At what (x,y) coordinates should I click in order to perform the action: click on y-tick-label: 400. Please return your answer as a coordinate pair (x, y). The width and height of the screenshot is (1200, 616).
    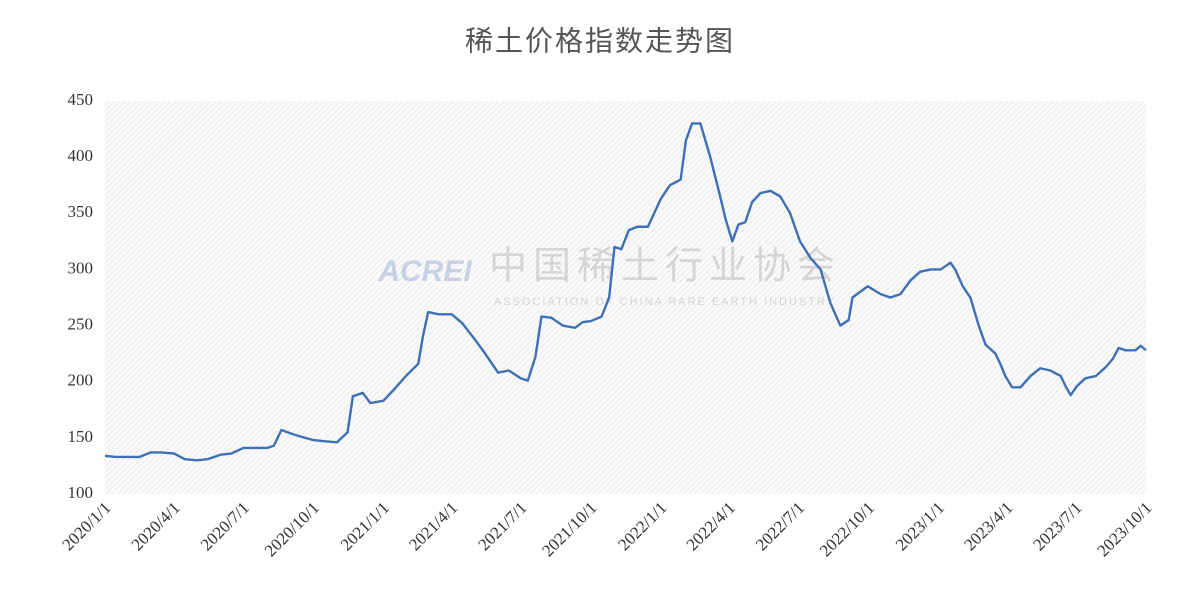
    Looking at the image, I should click on (81, 155).